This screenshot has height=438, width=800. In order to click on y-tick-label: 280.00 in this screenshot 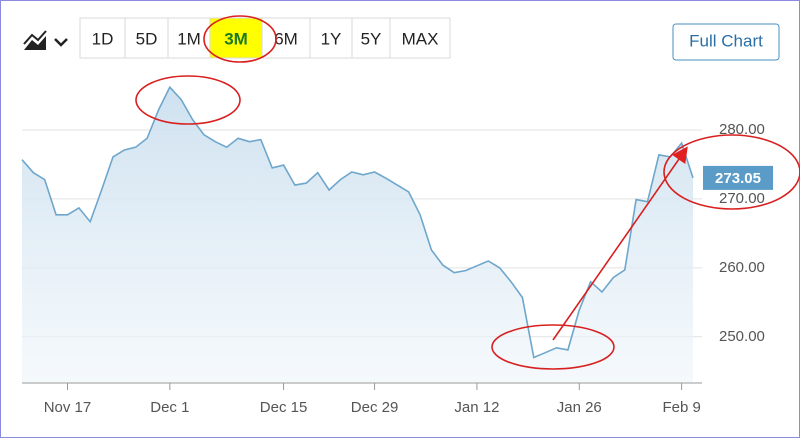, I will do `click(742, 129)`.